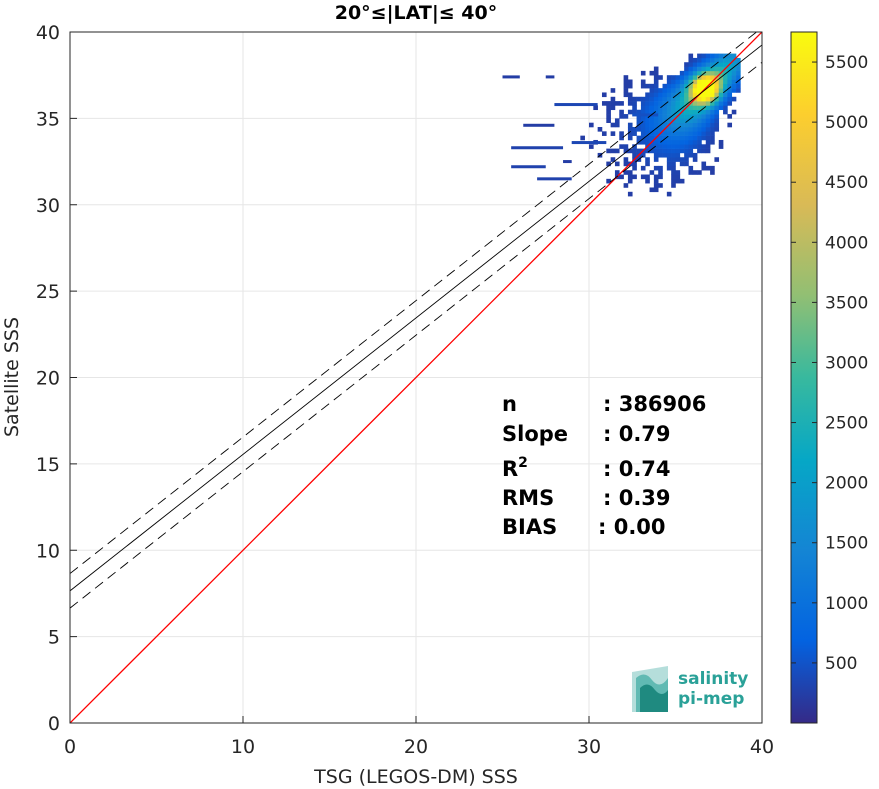 Image resolution: width=879 pixels, height=789 pixels. What do you see at coordinates (515, 468) in the screenshot?
I see `stat-label: R2` at bounding box center [515, 468].